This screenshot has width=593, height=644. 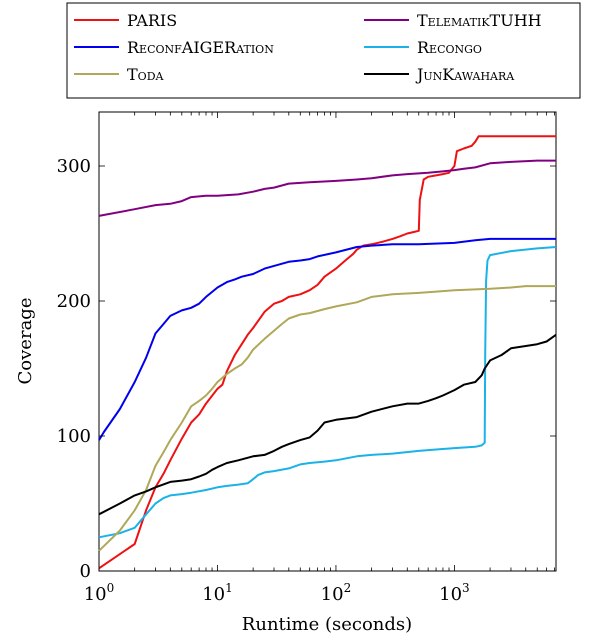 I want to click on x-tick-label: 10³, so click(x=454, y=593).